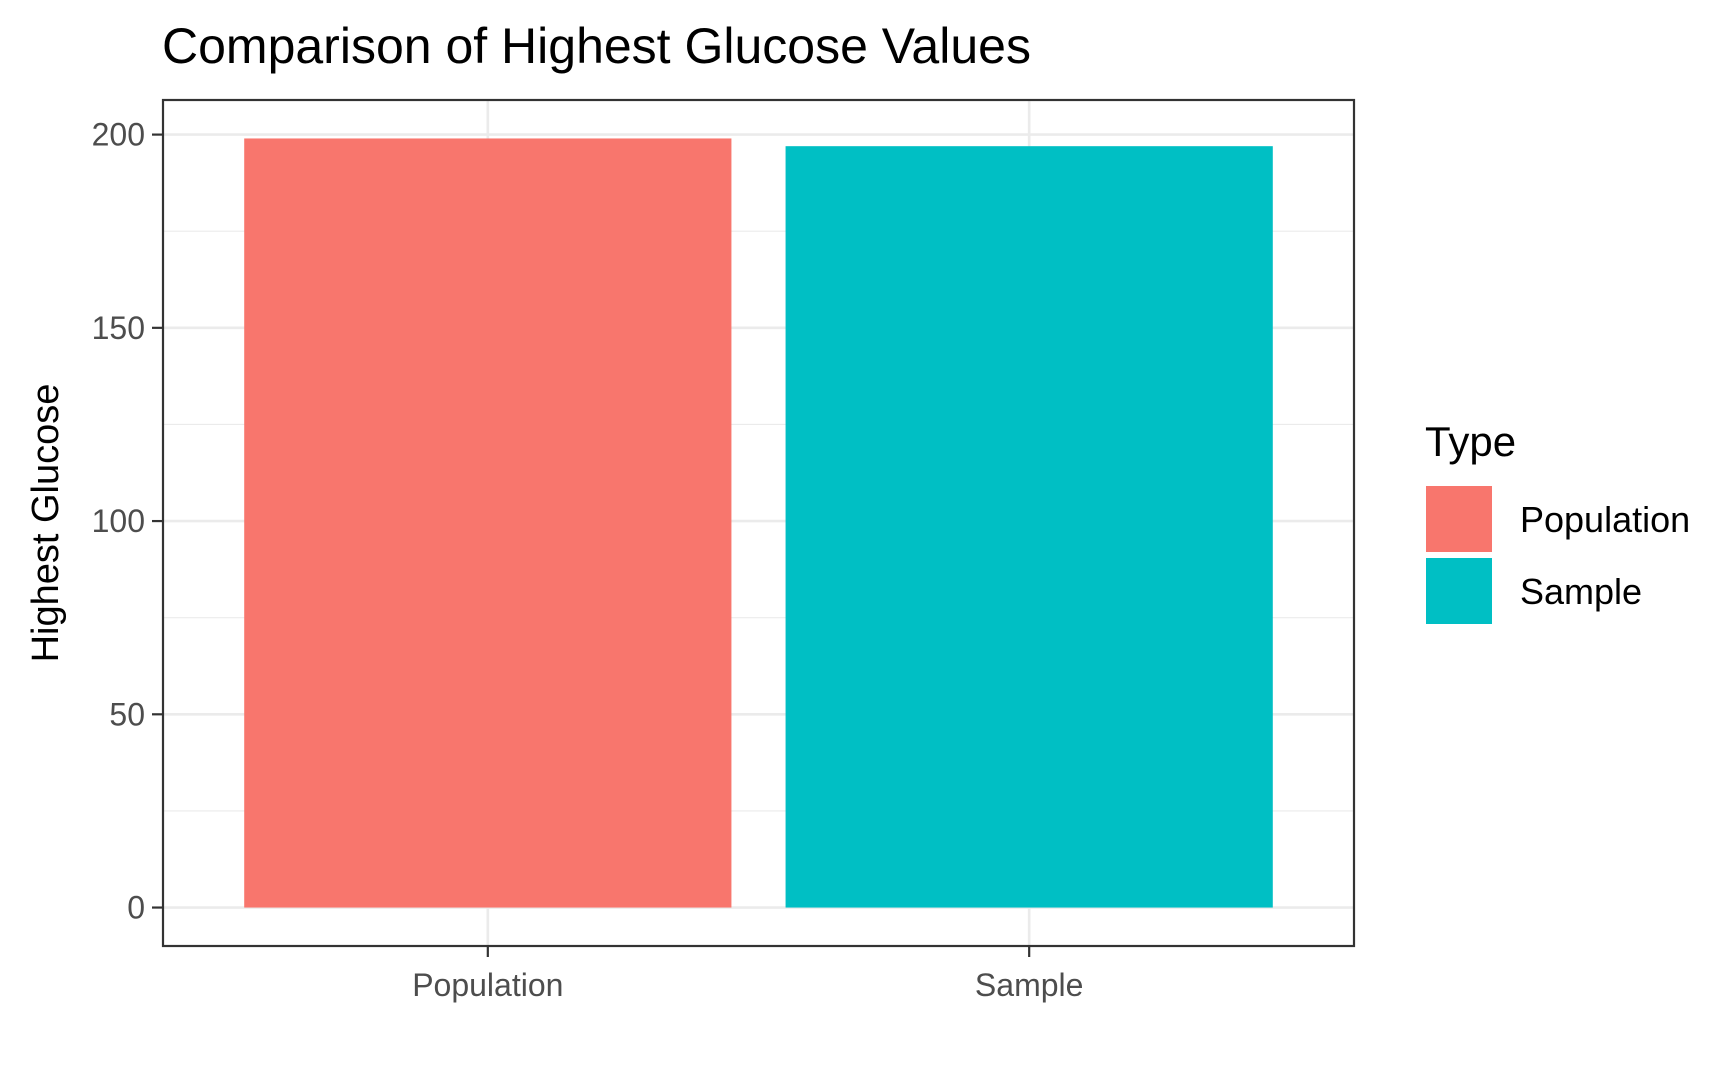  I want to click on y-tick-label: 0, so click(136, 908).